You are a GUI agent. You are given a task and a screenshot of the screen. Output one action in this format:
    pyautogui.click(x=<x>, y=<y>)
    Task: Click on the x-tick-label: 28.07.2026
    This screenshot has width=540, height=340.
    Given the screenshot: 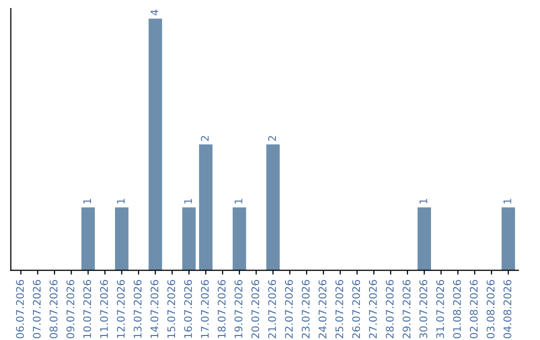 What is the action you would take?
    pyautogui.click(x=390, y=309)
    